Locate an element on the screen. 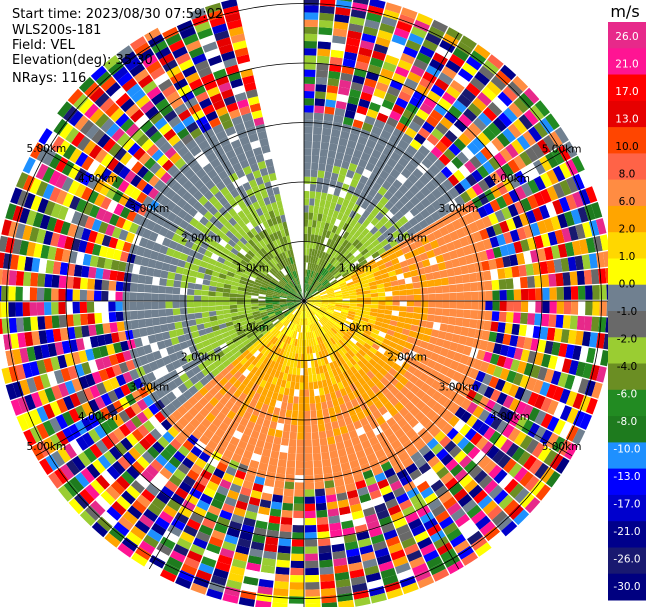  colorbar-tick-label: -2.0 is located at coordinates (627, 340).